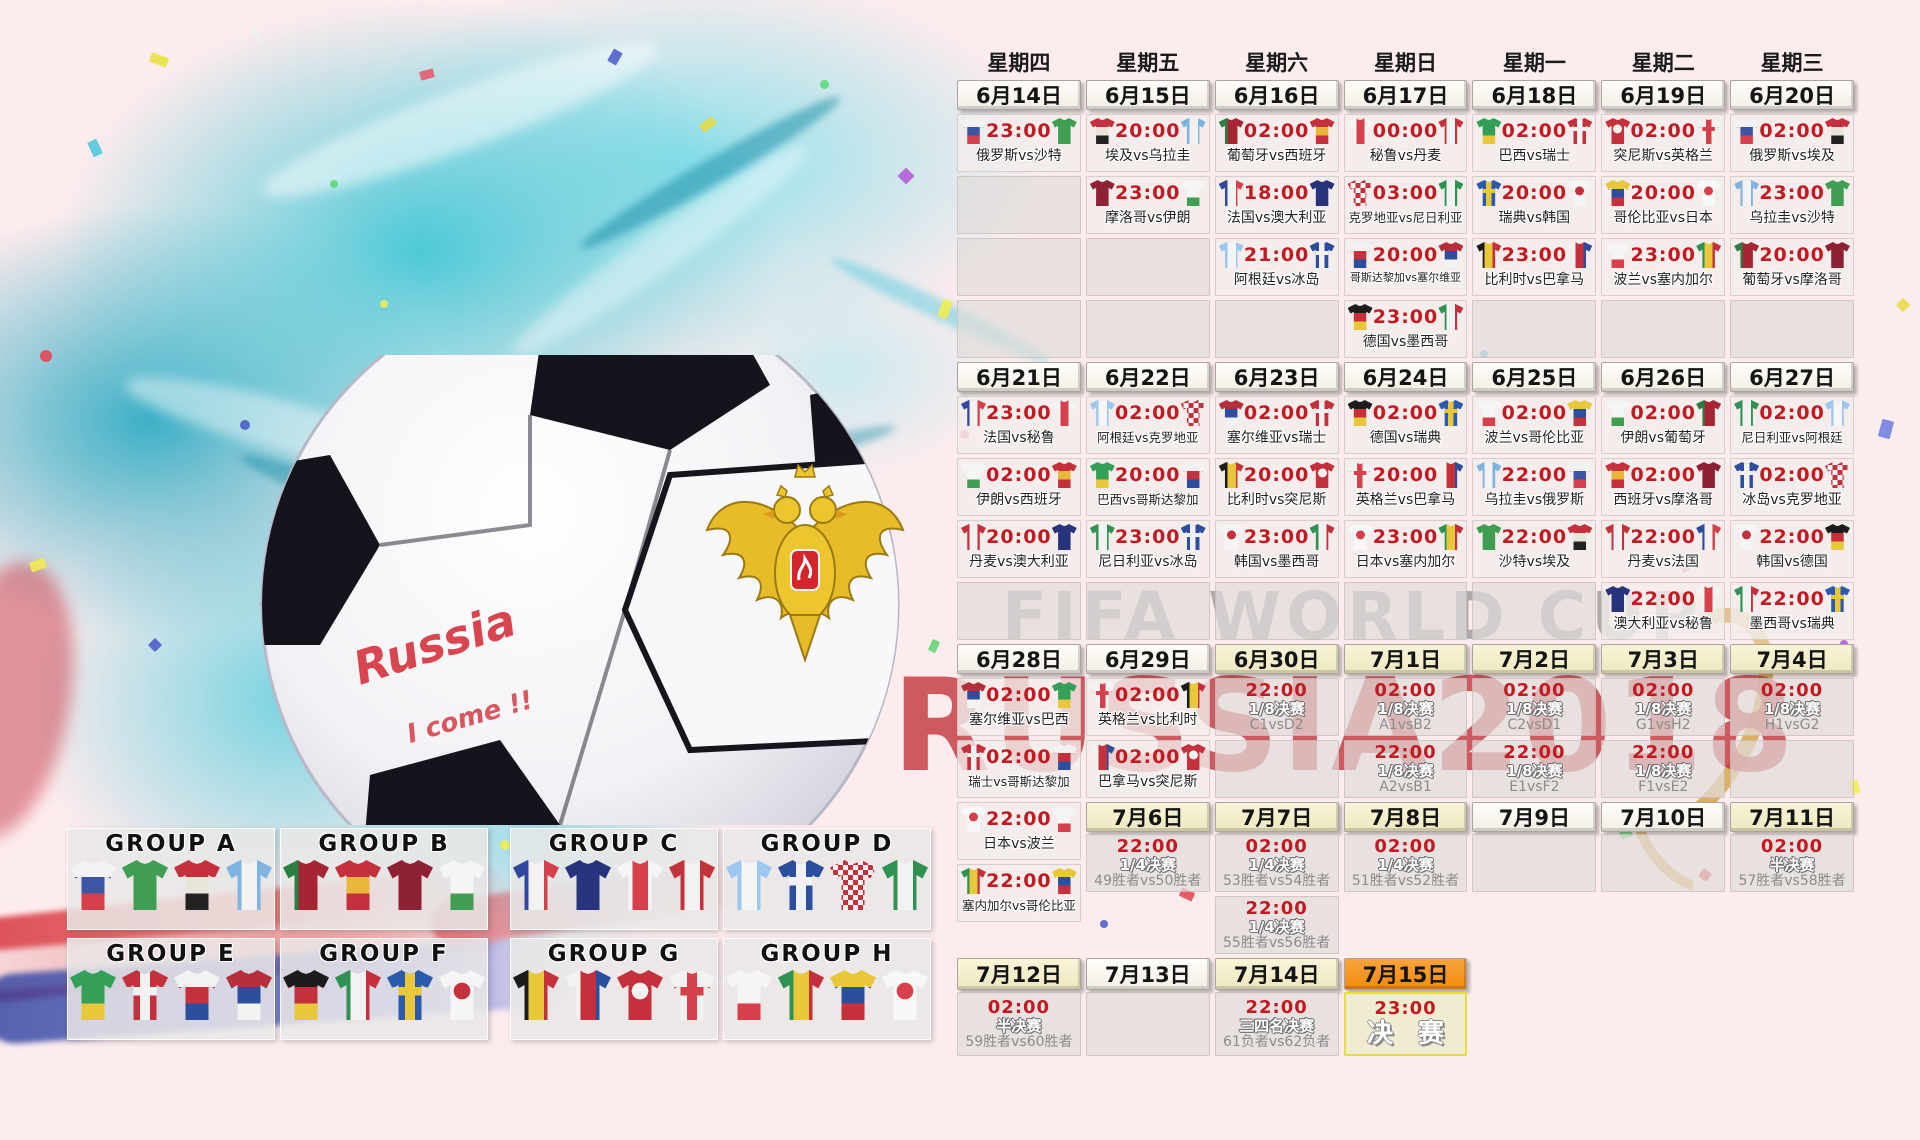 This screenshot has height=1140, width=1920. Describe the element at coordinates (1147, 974) in the screenshot. I see `date-button: 7月13日` at that location.